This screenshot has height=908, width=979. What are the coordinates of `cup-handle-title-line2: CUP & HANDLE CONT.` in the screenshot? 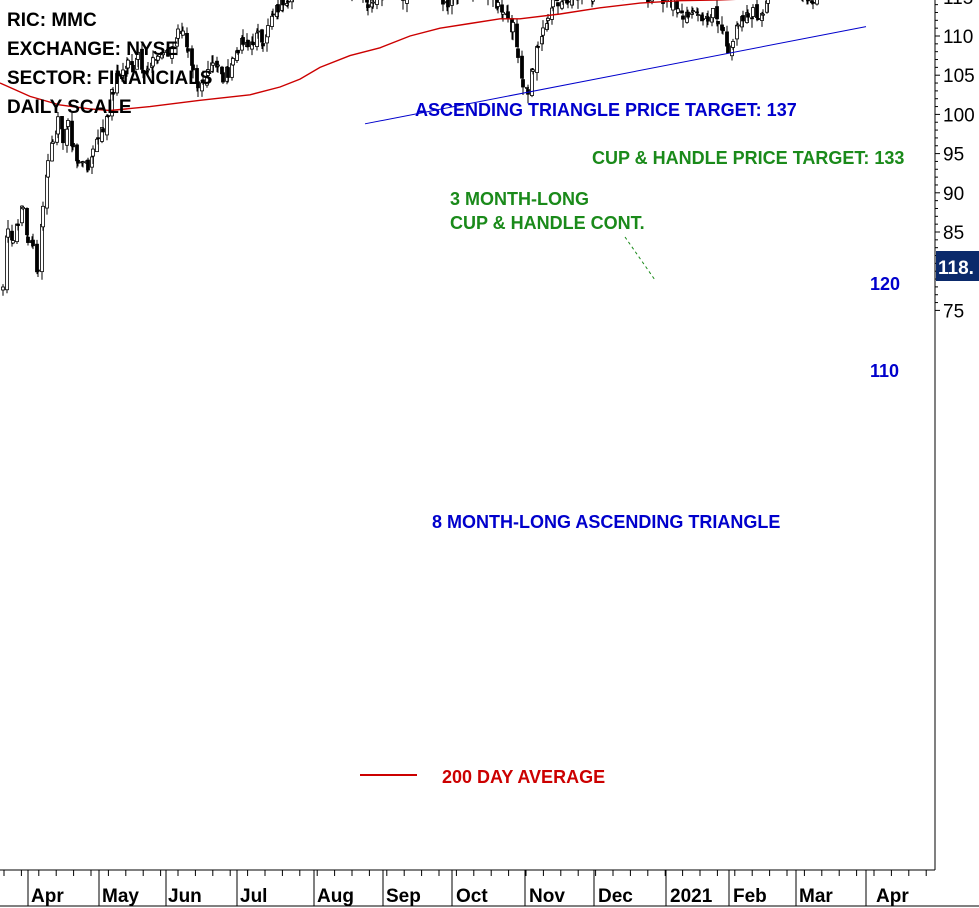 It's located at (547, 223).